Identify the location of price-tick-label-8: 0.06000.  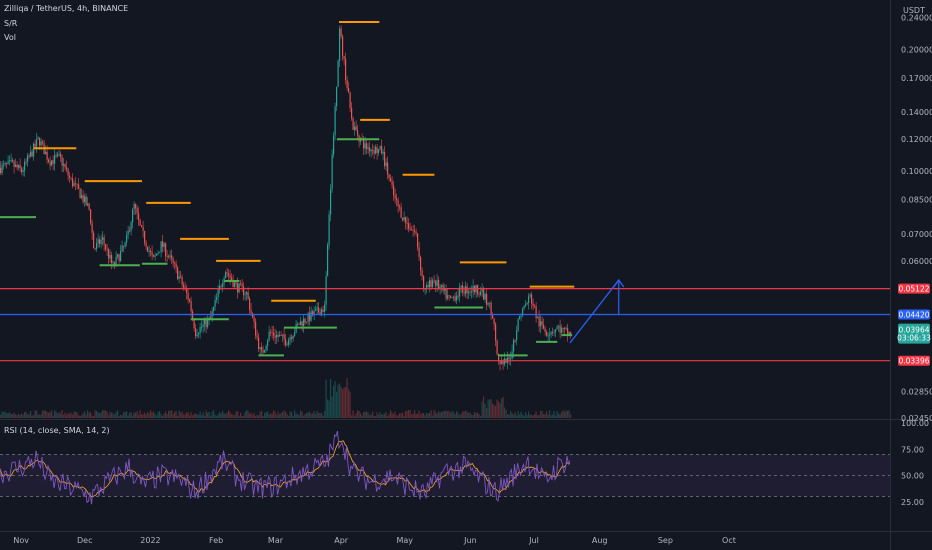
(916, 261).